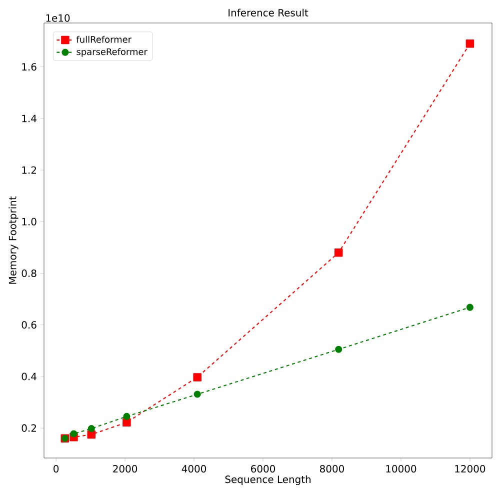 This screenshot has height=496, width=497. What do you see at coordinates (29, 222) in the screenshot?
I see `y-tick-label: 1.0` at bounding box center [29, 222].